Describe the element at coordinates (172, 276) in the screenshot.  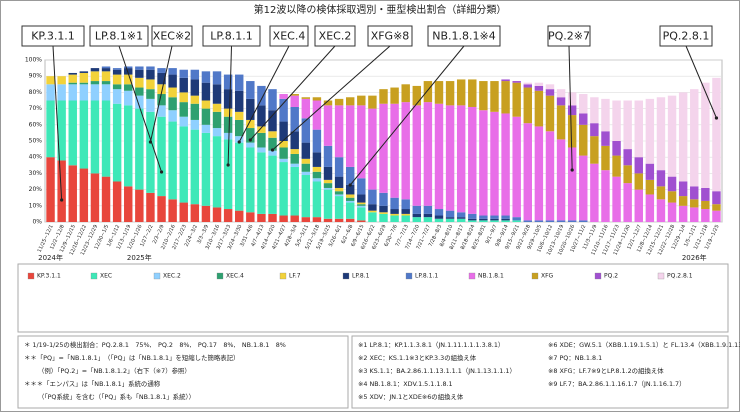
I see `legend-label: XEC.2` at that location.